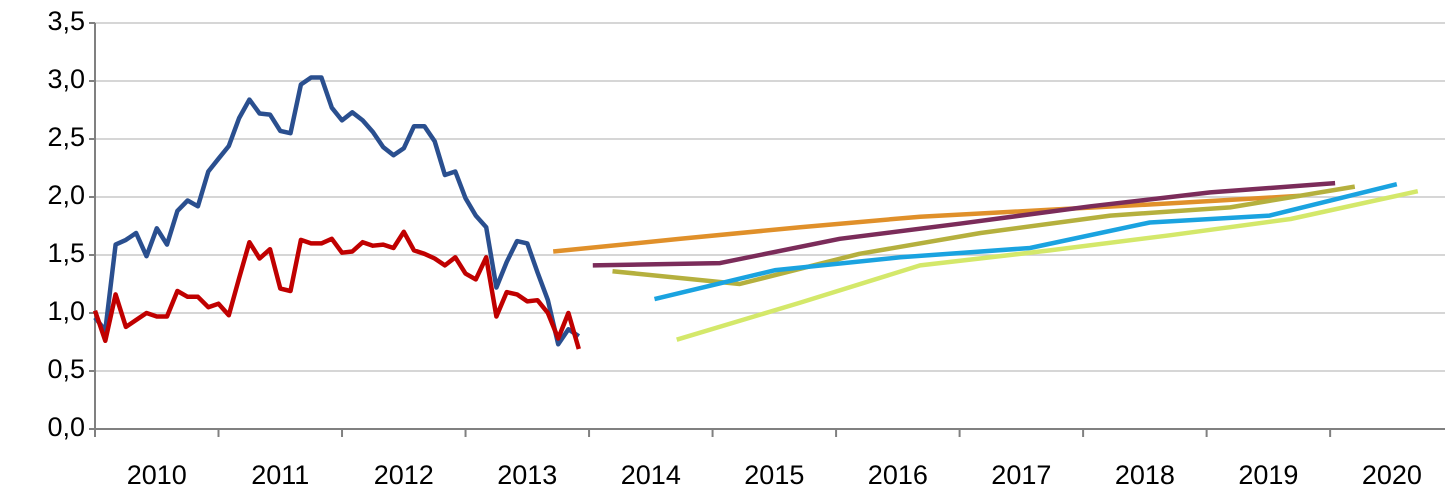 The width and height of the screenshot is (1445, 494). Describe the element at coordinates (774, 475) in the screenshot. I see `x-tick-label: 2015` at that location.